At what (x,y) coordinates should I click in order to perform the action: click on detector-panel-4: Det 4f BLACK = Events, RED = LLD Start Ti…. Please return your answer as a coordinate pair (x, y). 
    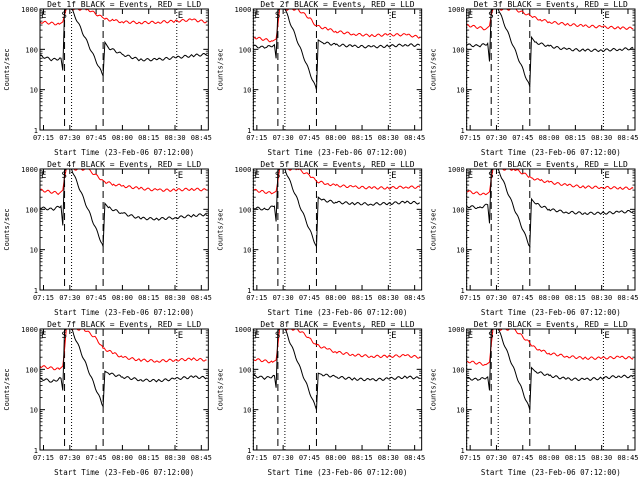
    Looking at the image, I should click on (107, 238).